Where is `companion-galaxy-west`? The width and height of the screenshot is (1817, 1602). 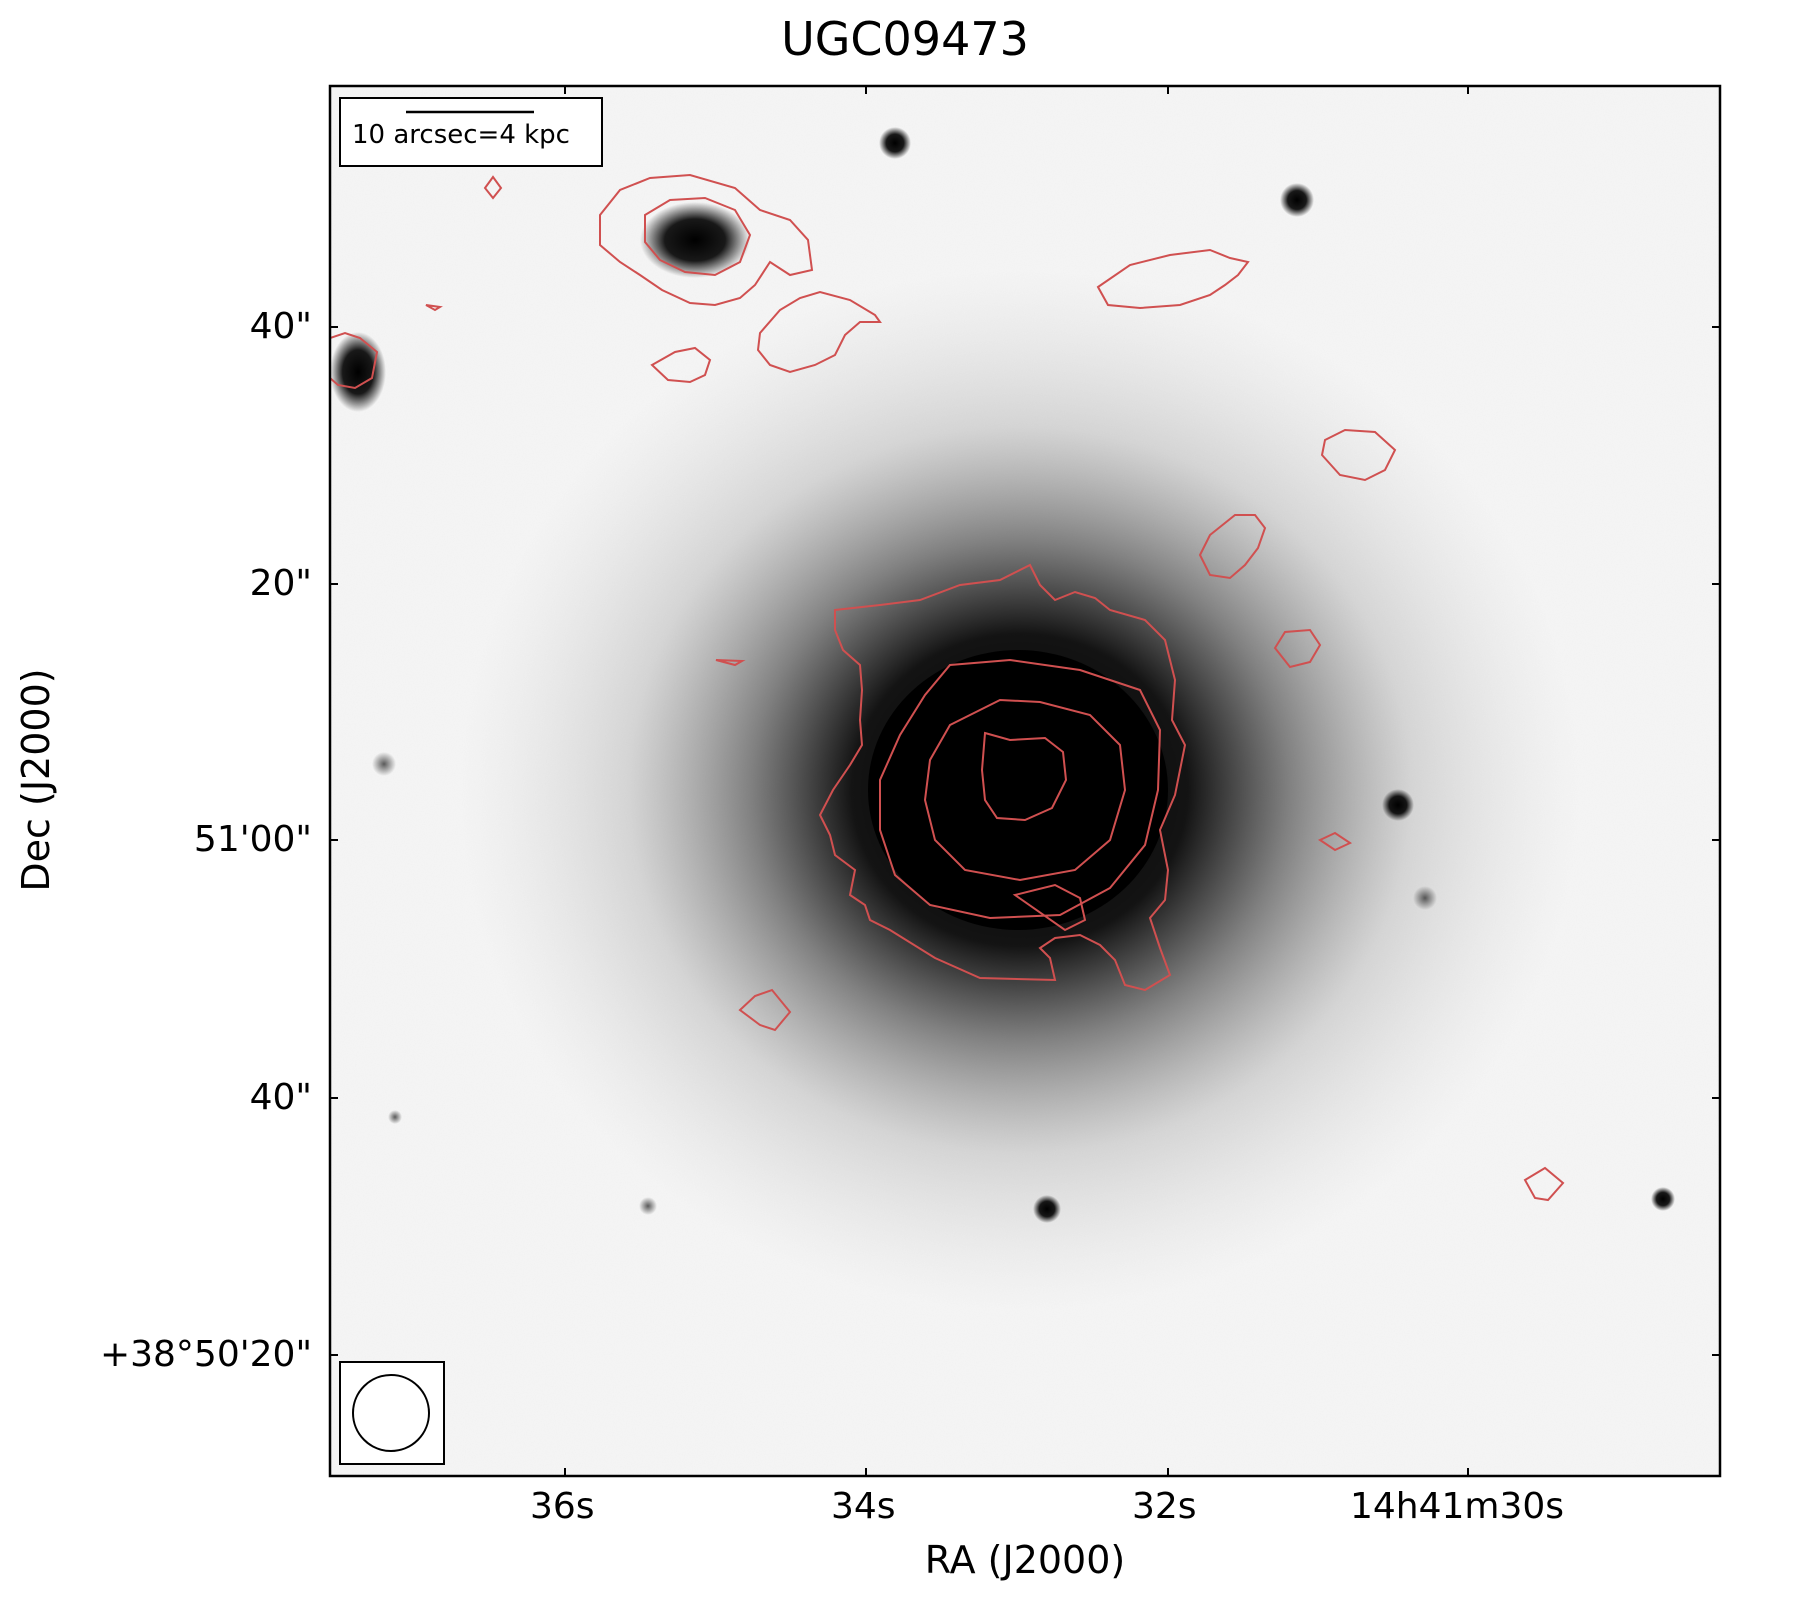 companion-galaxy-west is located at coordinates (358, 372).